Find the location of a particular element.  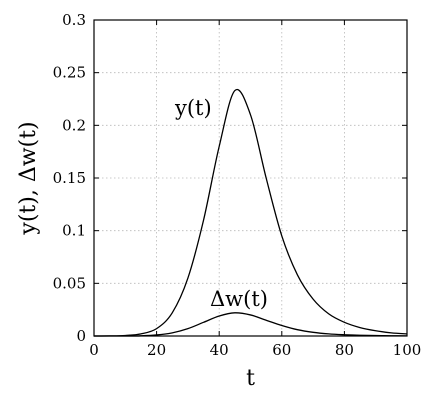

x-tick-label: 80 is located at coordinates (344, 350).